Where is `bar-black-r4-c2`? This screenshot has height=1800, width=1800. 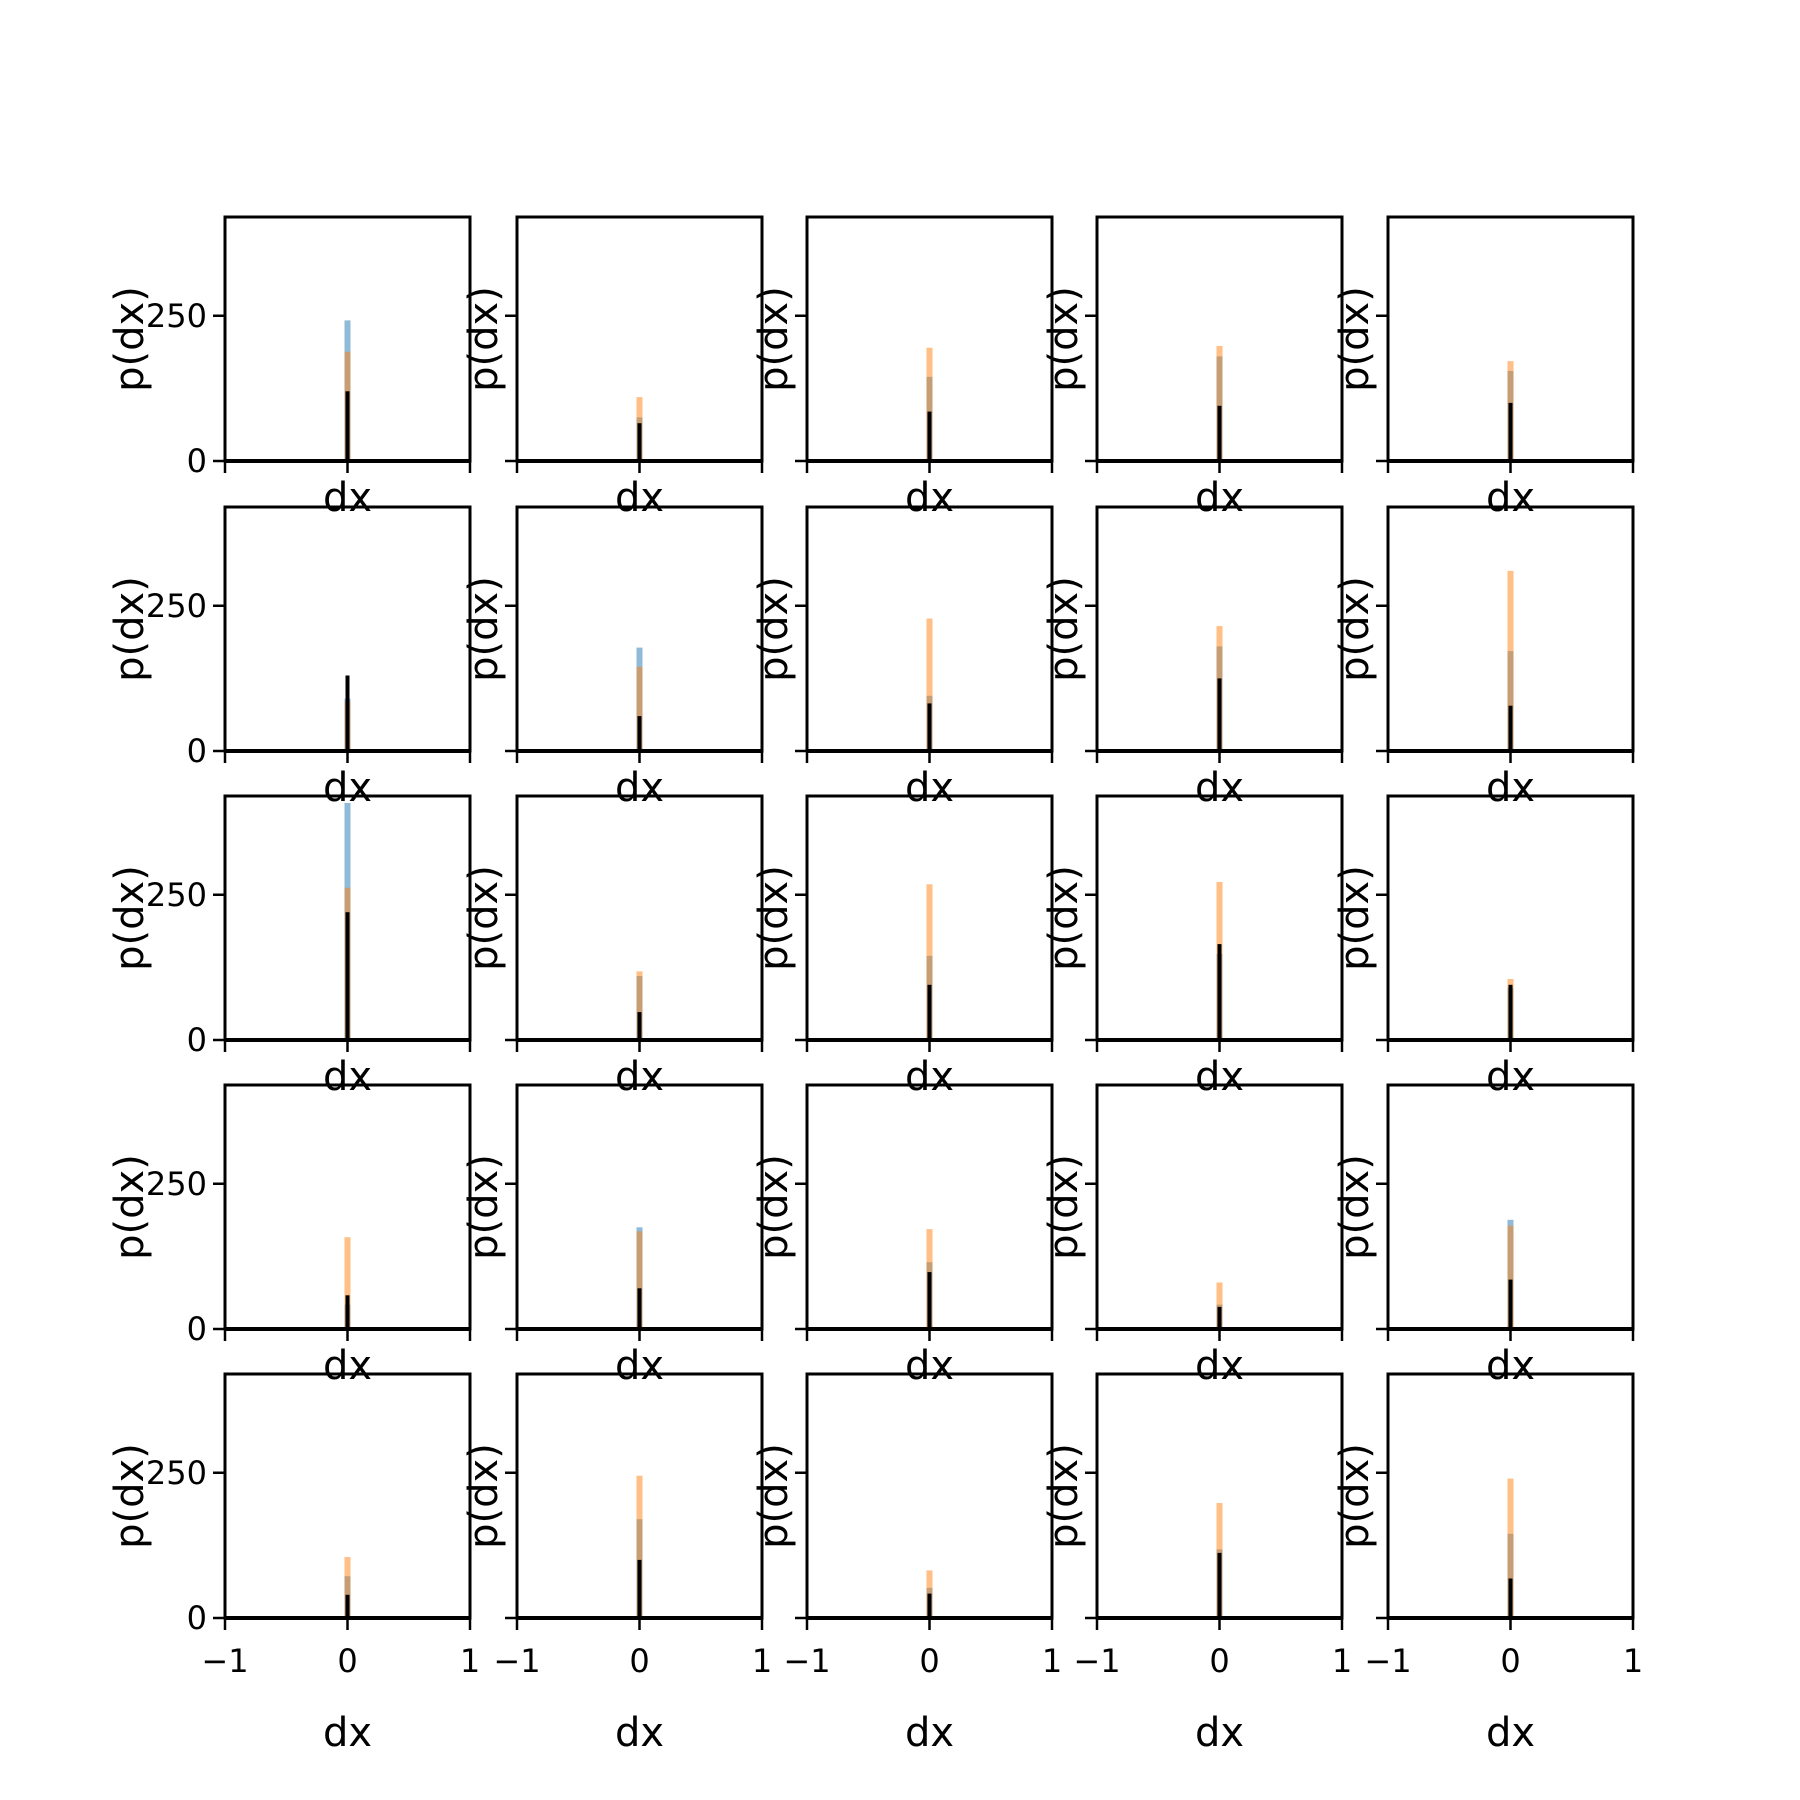
bar-black-r4-c2 is located at coordinates (639, 1308).